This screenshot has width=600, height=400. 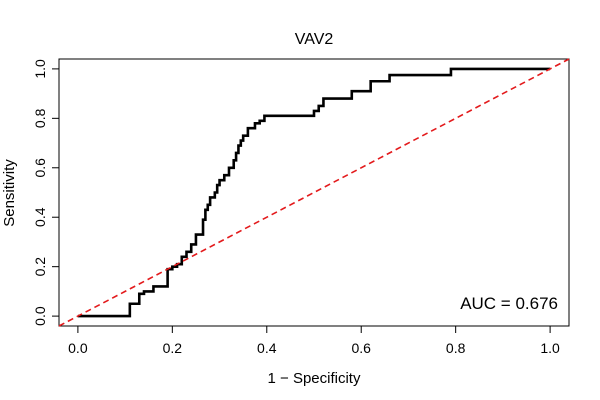 I want to click on x-tick-label: 0.8, so click(x=456, y=348).